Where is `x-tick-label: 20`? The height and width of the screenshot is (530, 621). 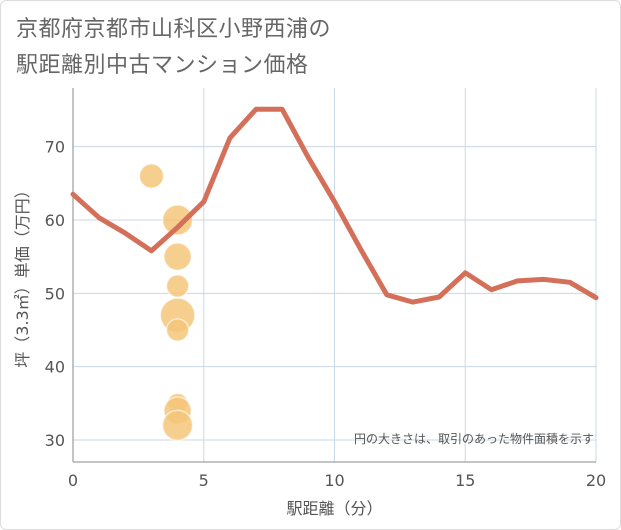
x-tick-label: 20 is located at coordinates (596, 480).